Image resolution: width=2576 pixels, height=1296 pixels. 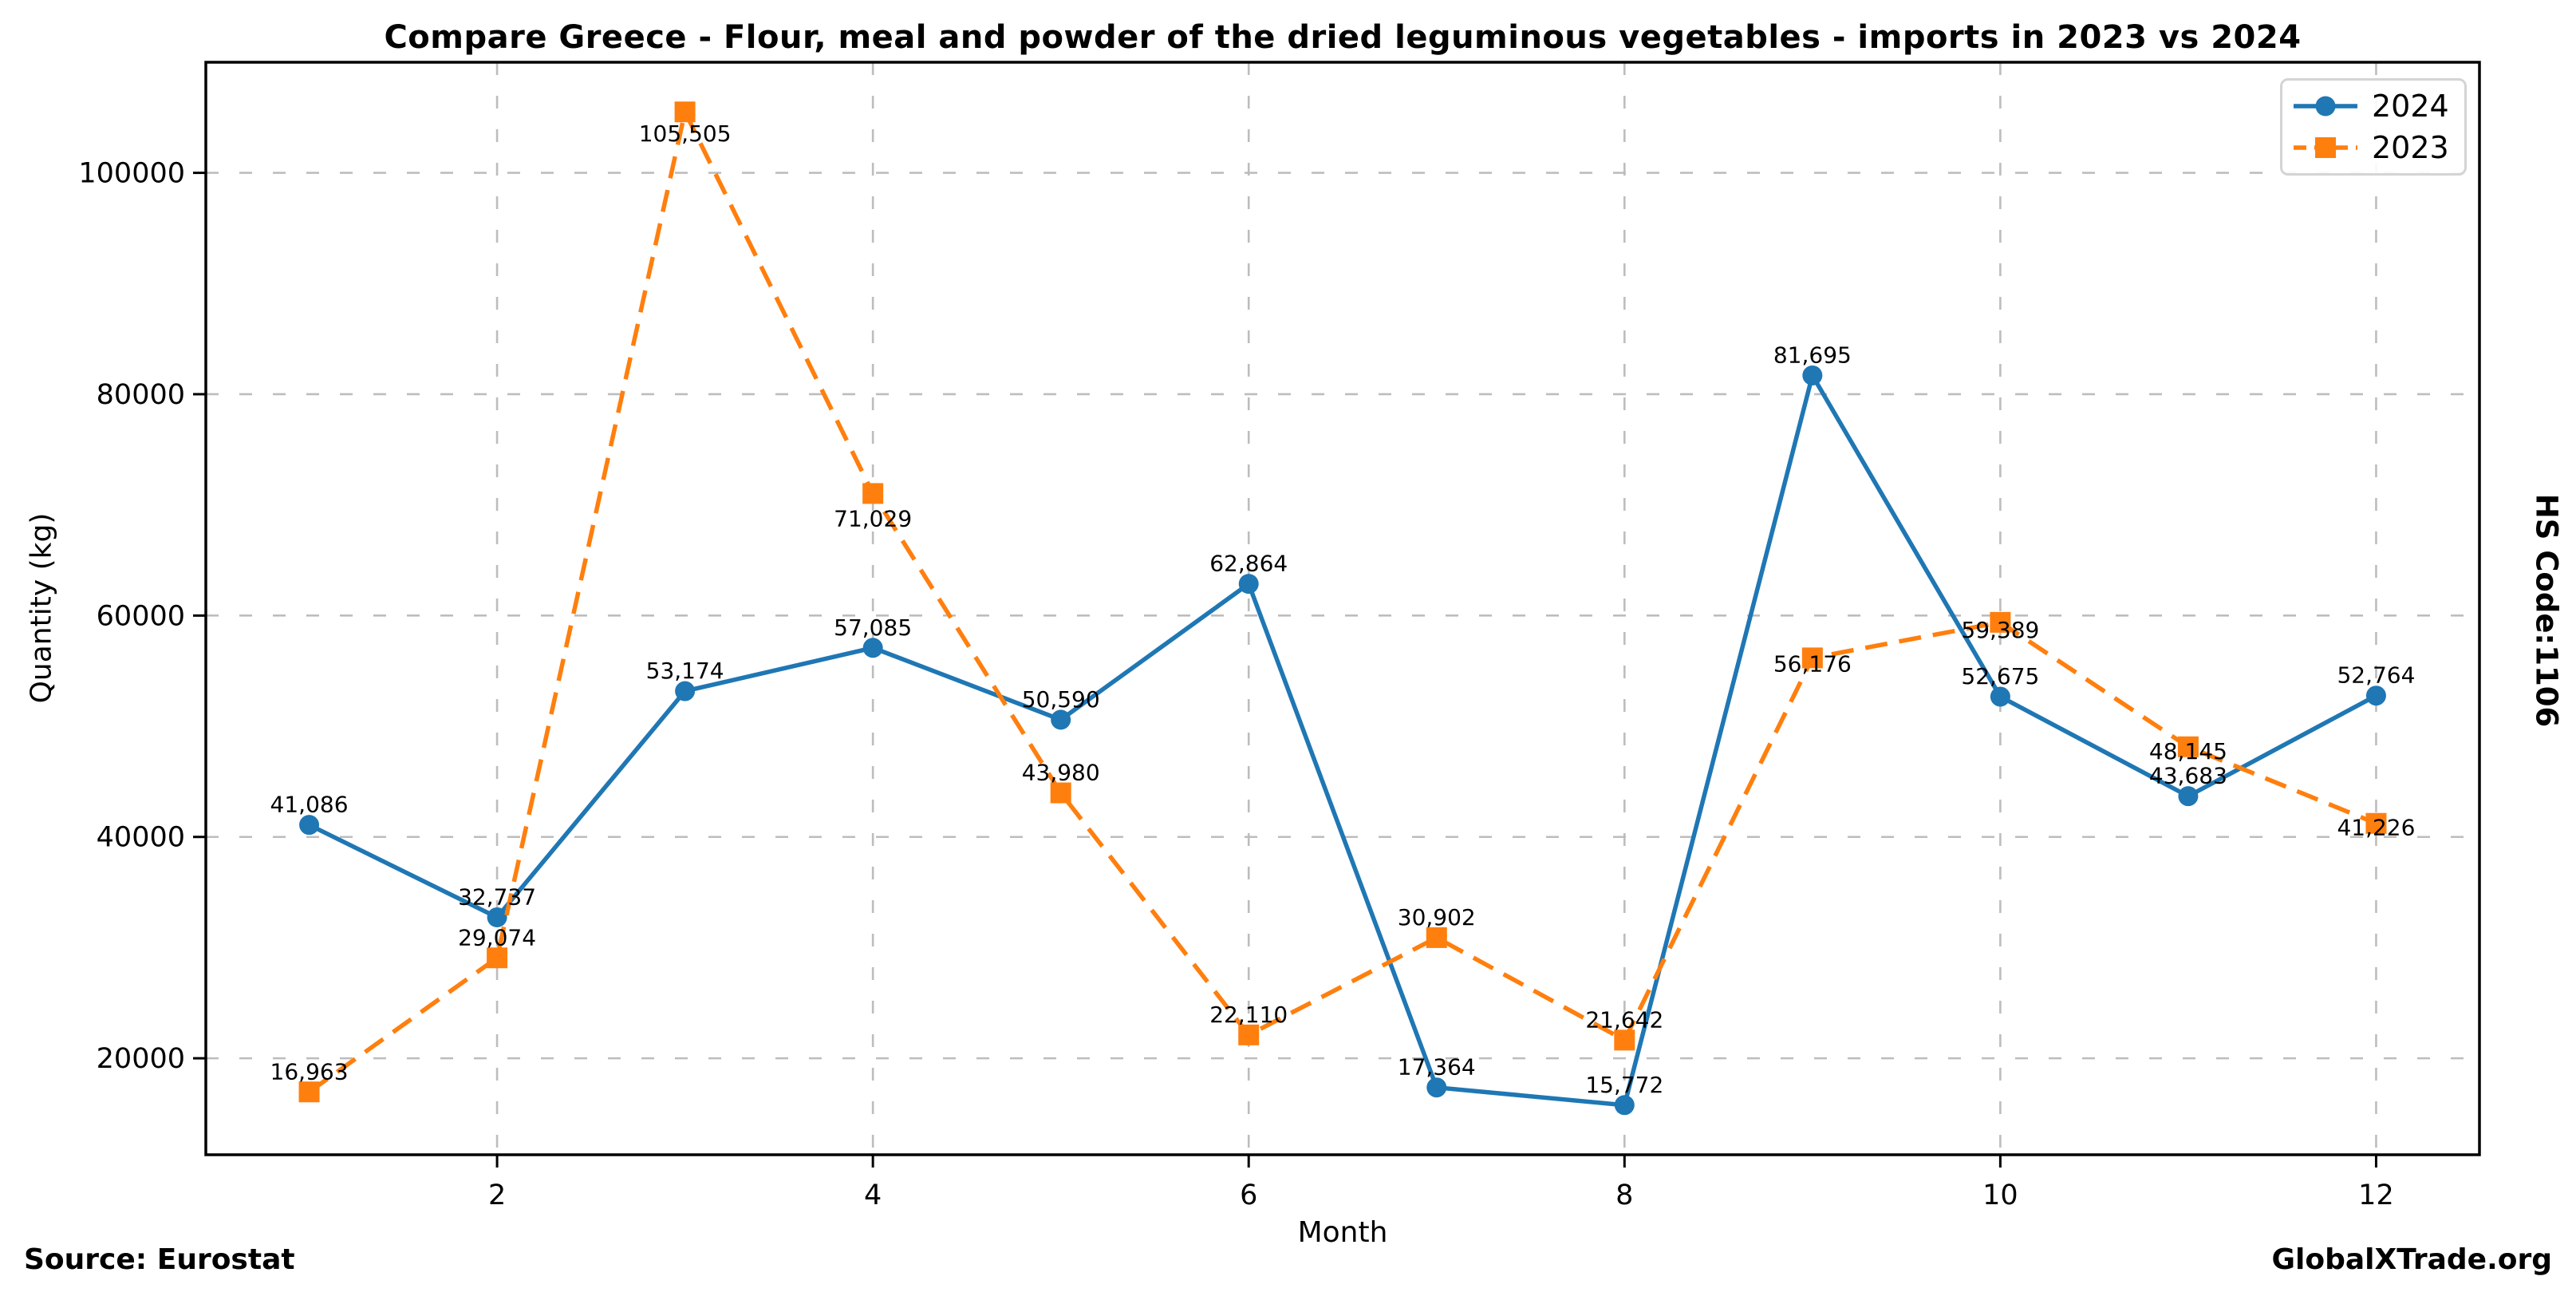 I want to click on data-point-label: 17,364, so click(x=1437, y=1068).